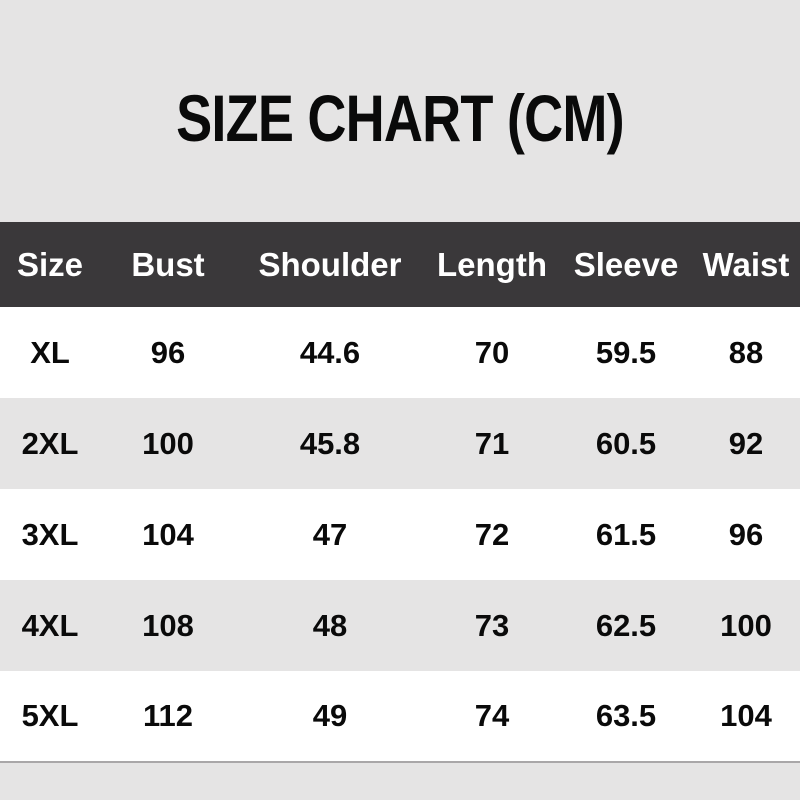 This screenshot has height=800, width=800. What do you see at coordinates (626, 352) in the screenshot?
I see `cell-sleeve: 59.5` at bounding box center [626, 352].